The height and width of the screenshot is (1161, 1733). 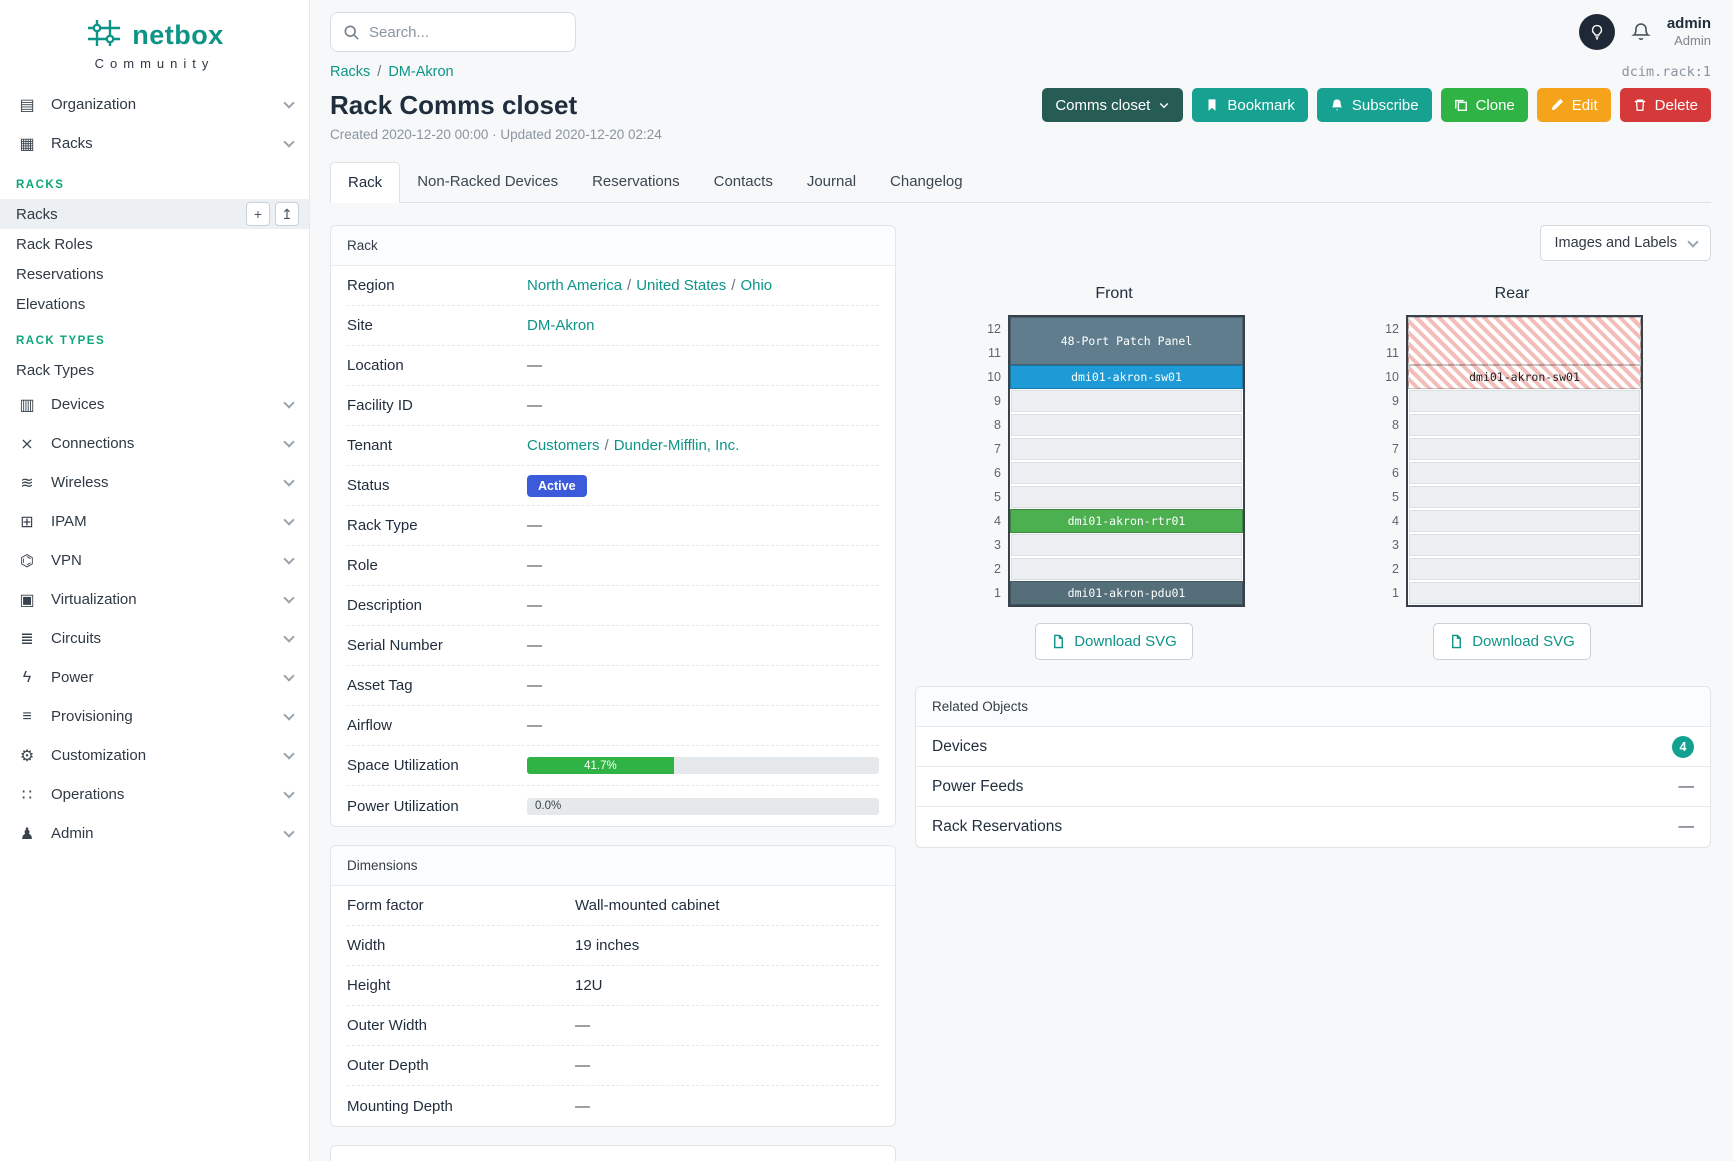 What do you see at coordinates (154, 716) in the screenshot?
I see `sidebar-item-provisioning: ≡ Provisioning` at bounding box center [154, 716].